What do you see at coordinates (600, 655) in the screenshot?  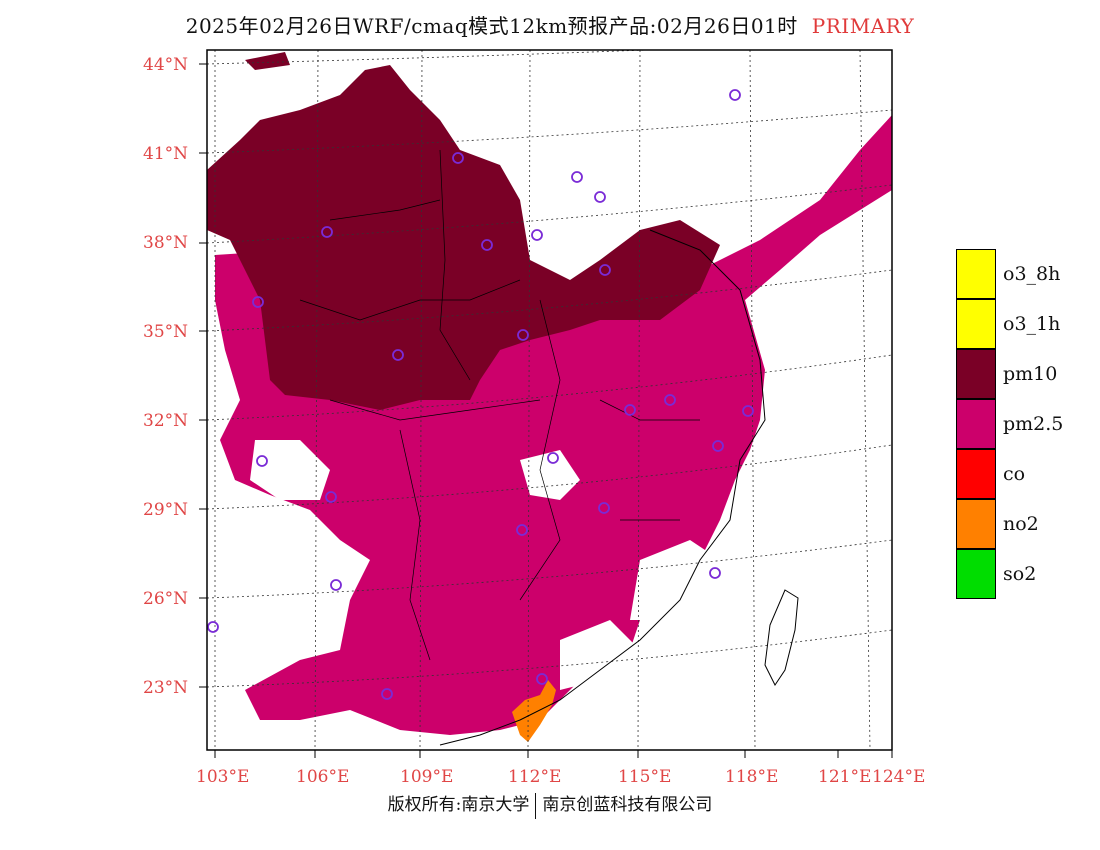 I see `clean-area-guangdong` at bounding box center [600, 655].